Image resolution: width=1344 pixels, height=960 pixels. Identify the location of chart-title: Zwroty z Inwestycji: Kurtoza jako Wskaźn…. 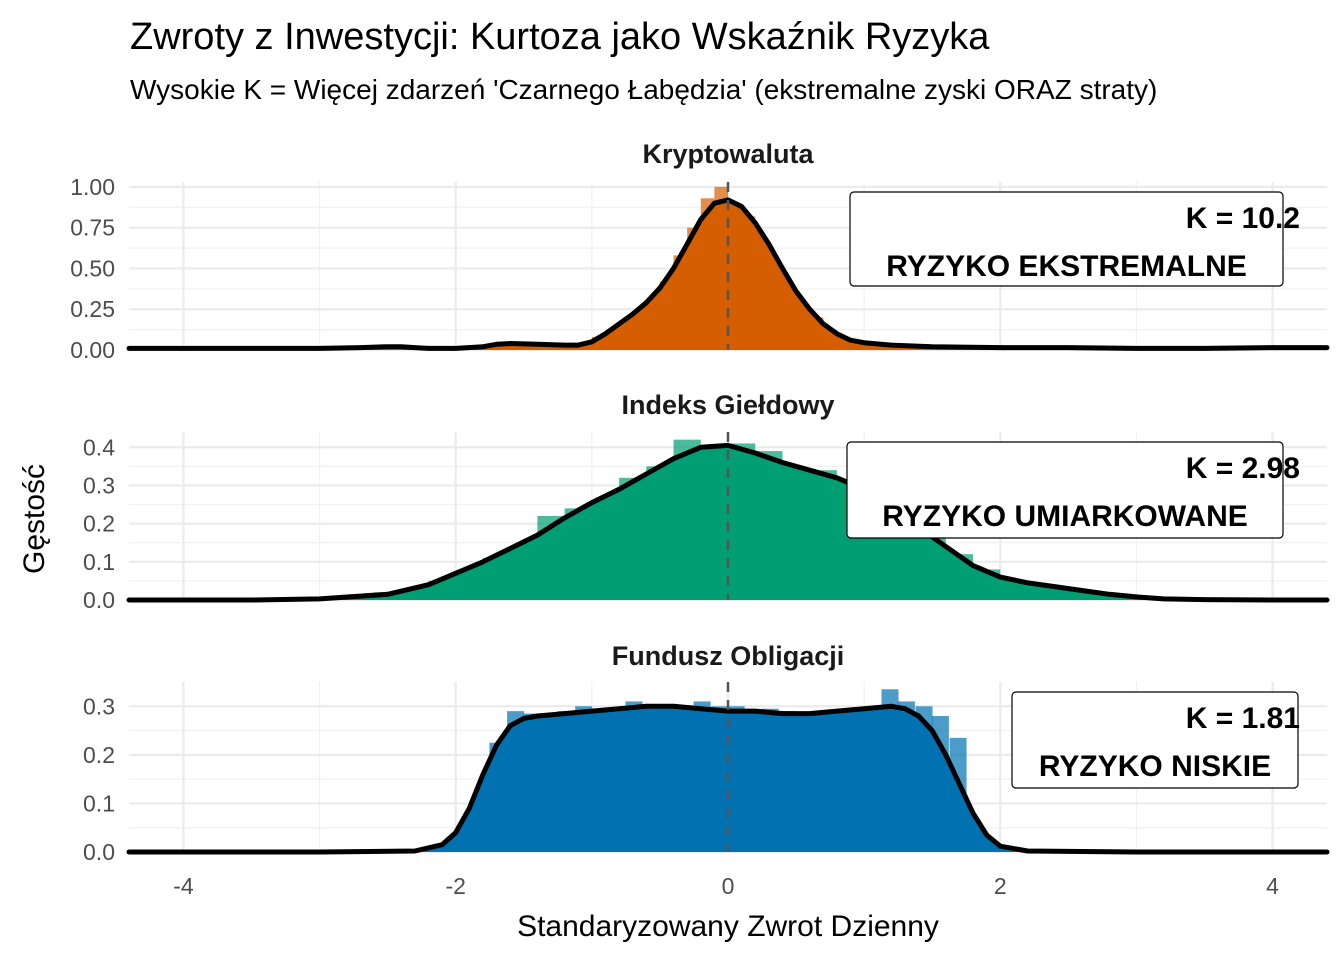
(560, 37).